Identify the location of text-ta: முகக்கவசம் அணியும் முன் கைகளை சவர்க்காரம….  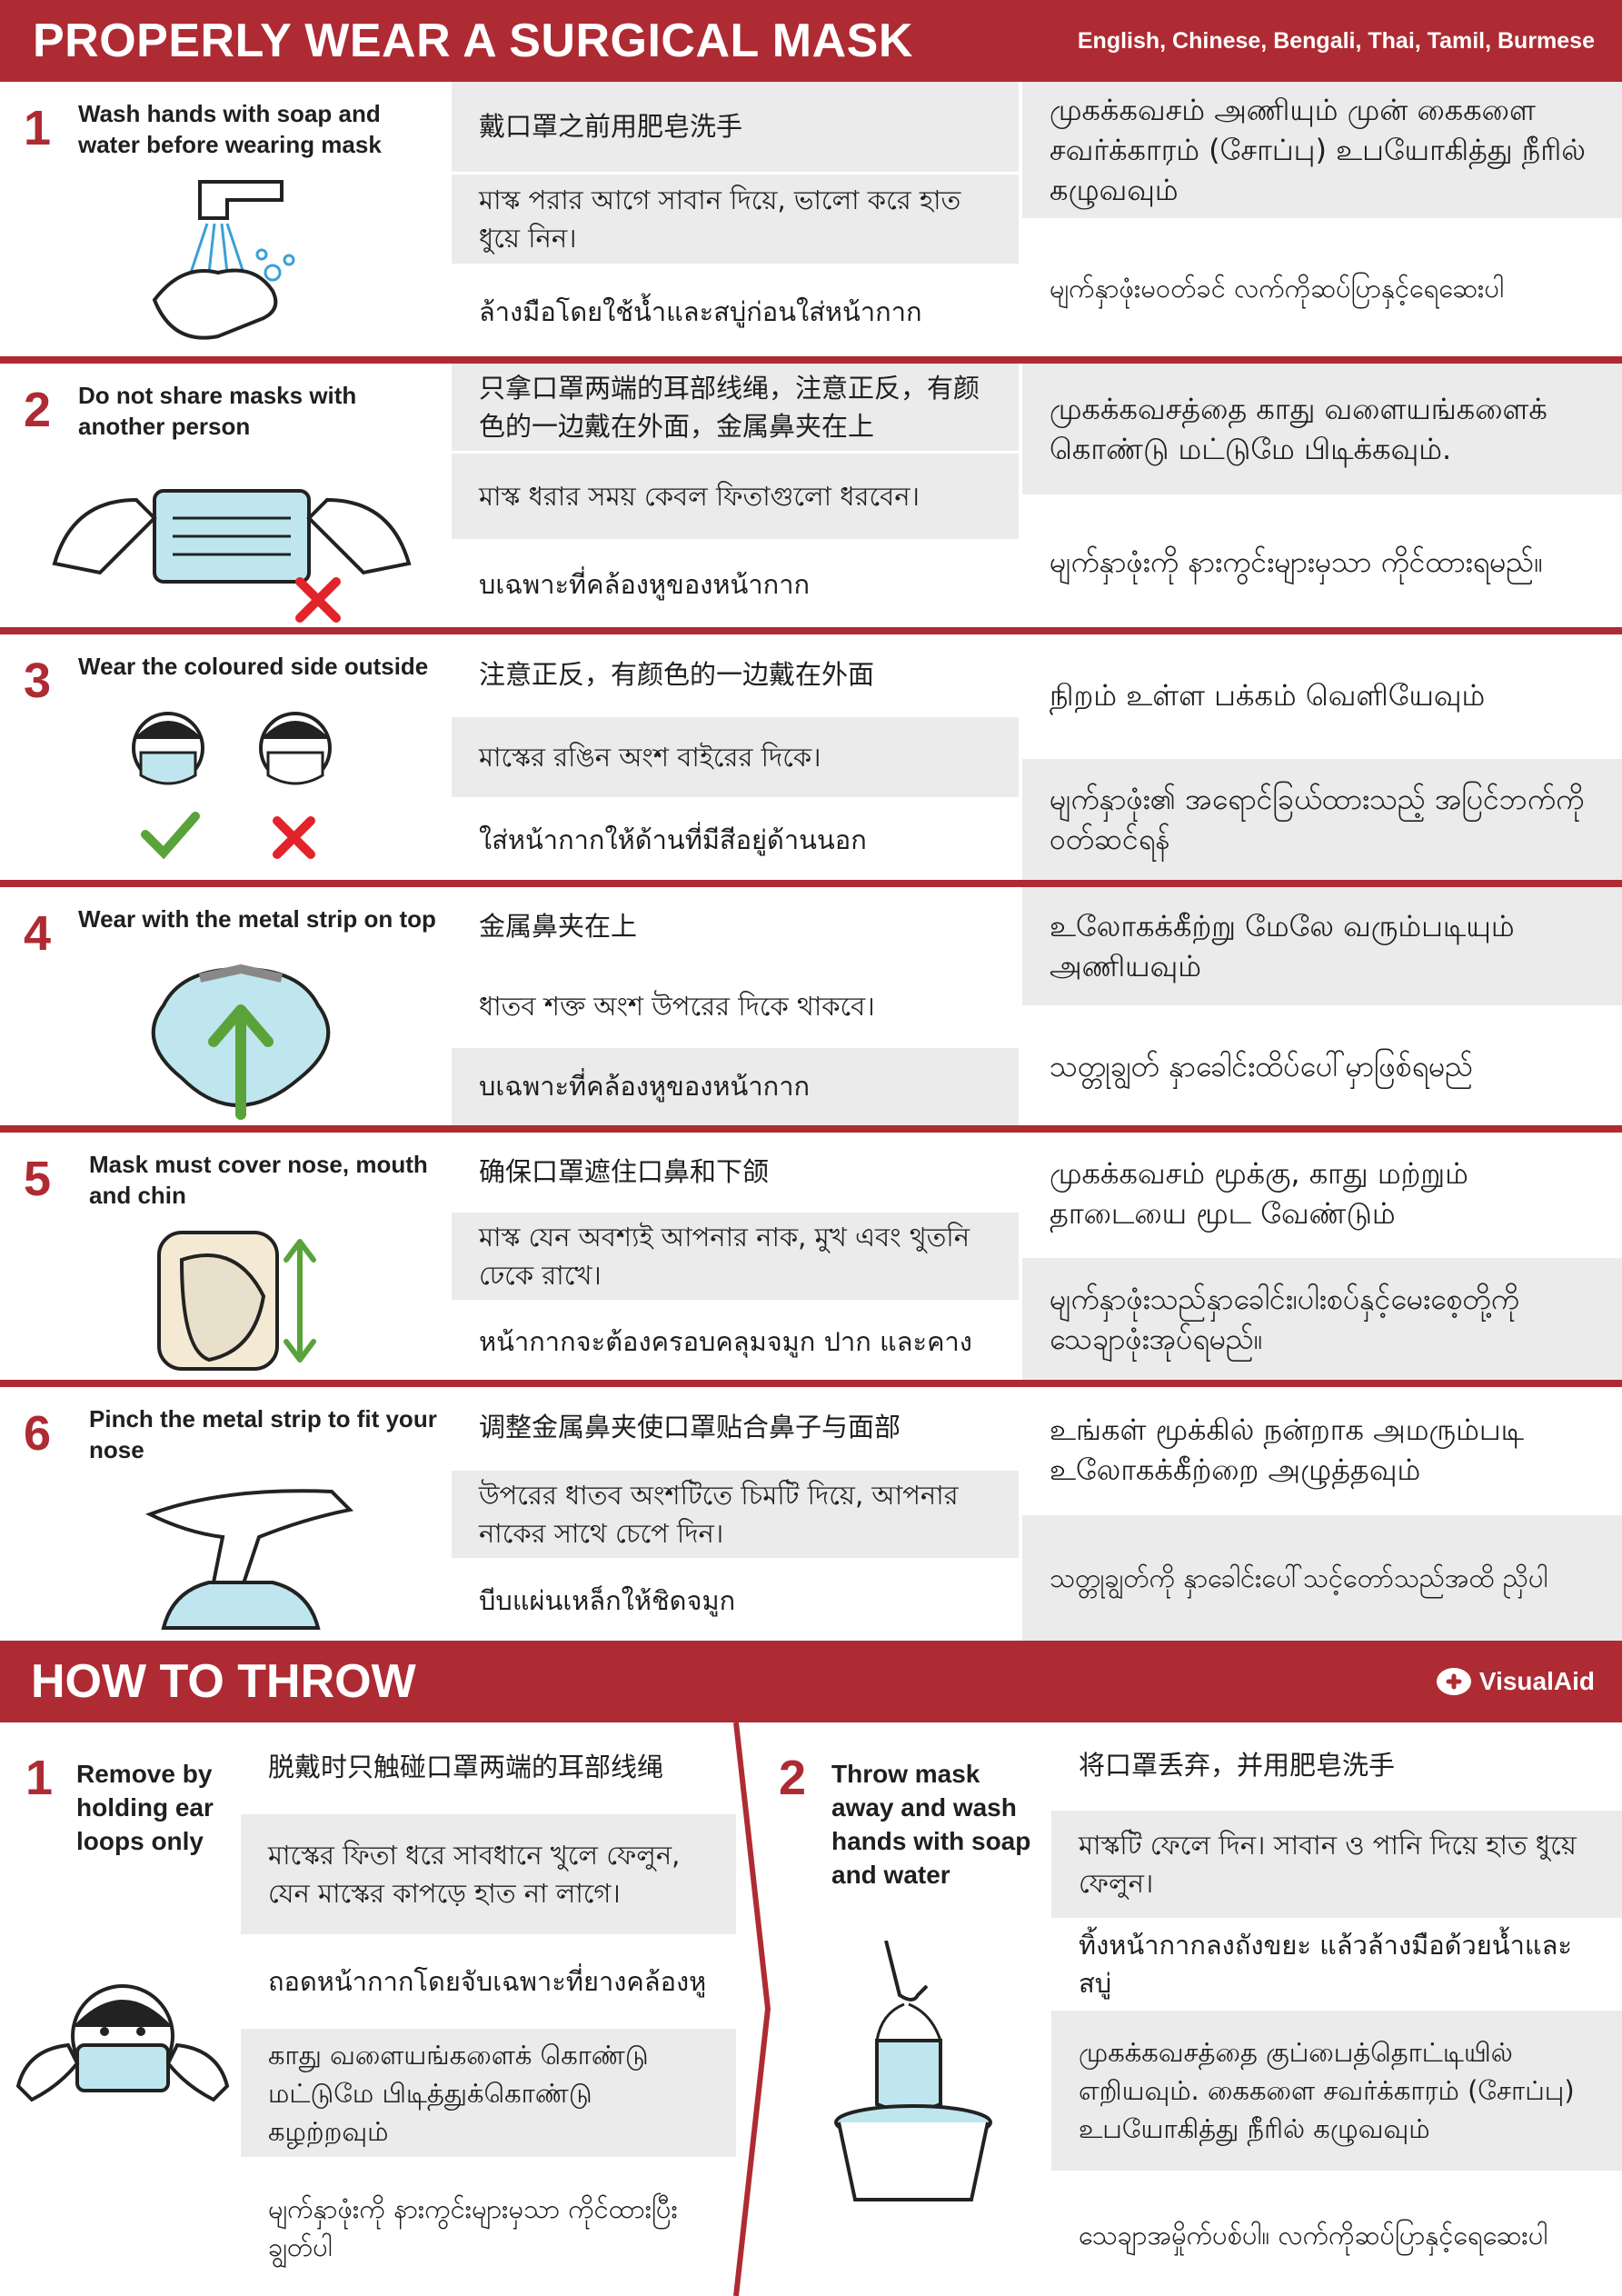
(1322, 151).